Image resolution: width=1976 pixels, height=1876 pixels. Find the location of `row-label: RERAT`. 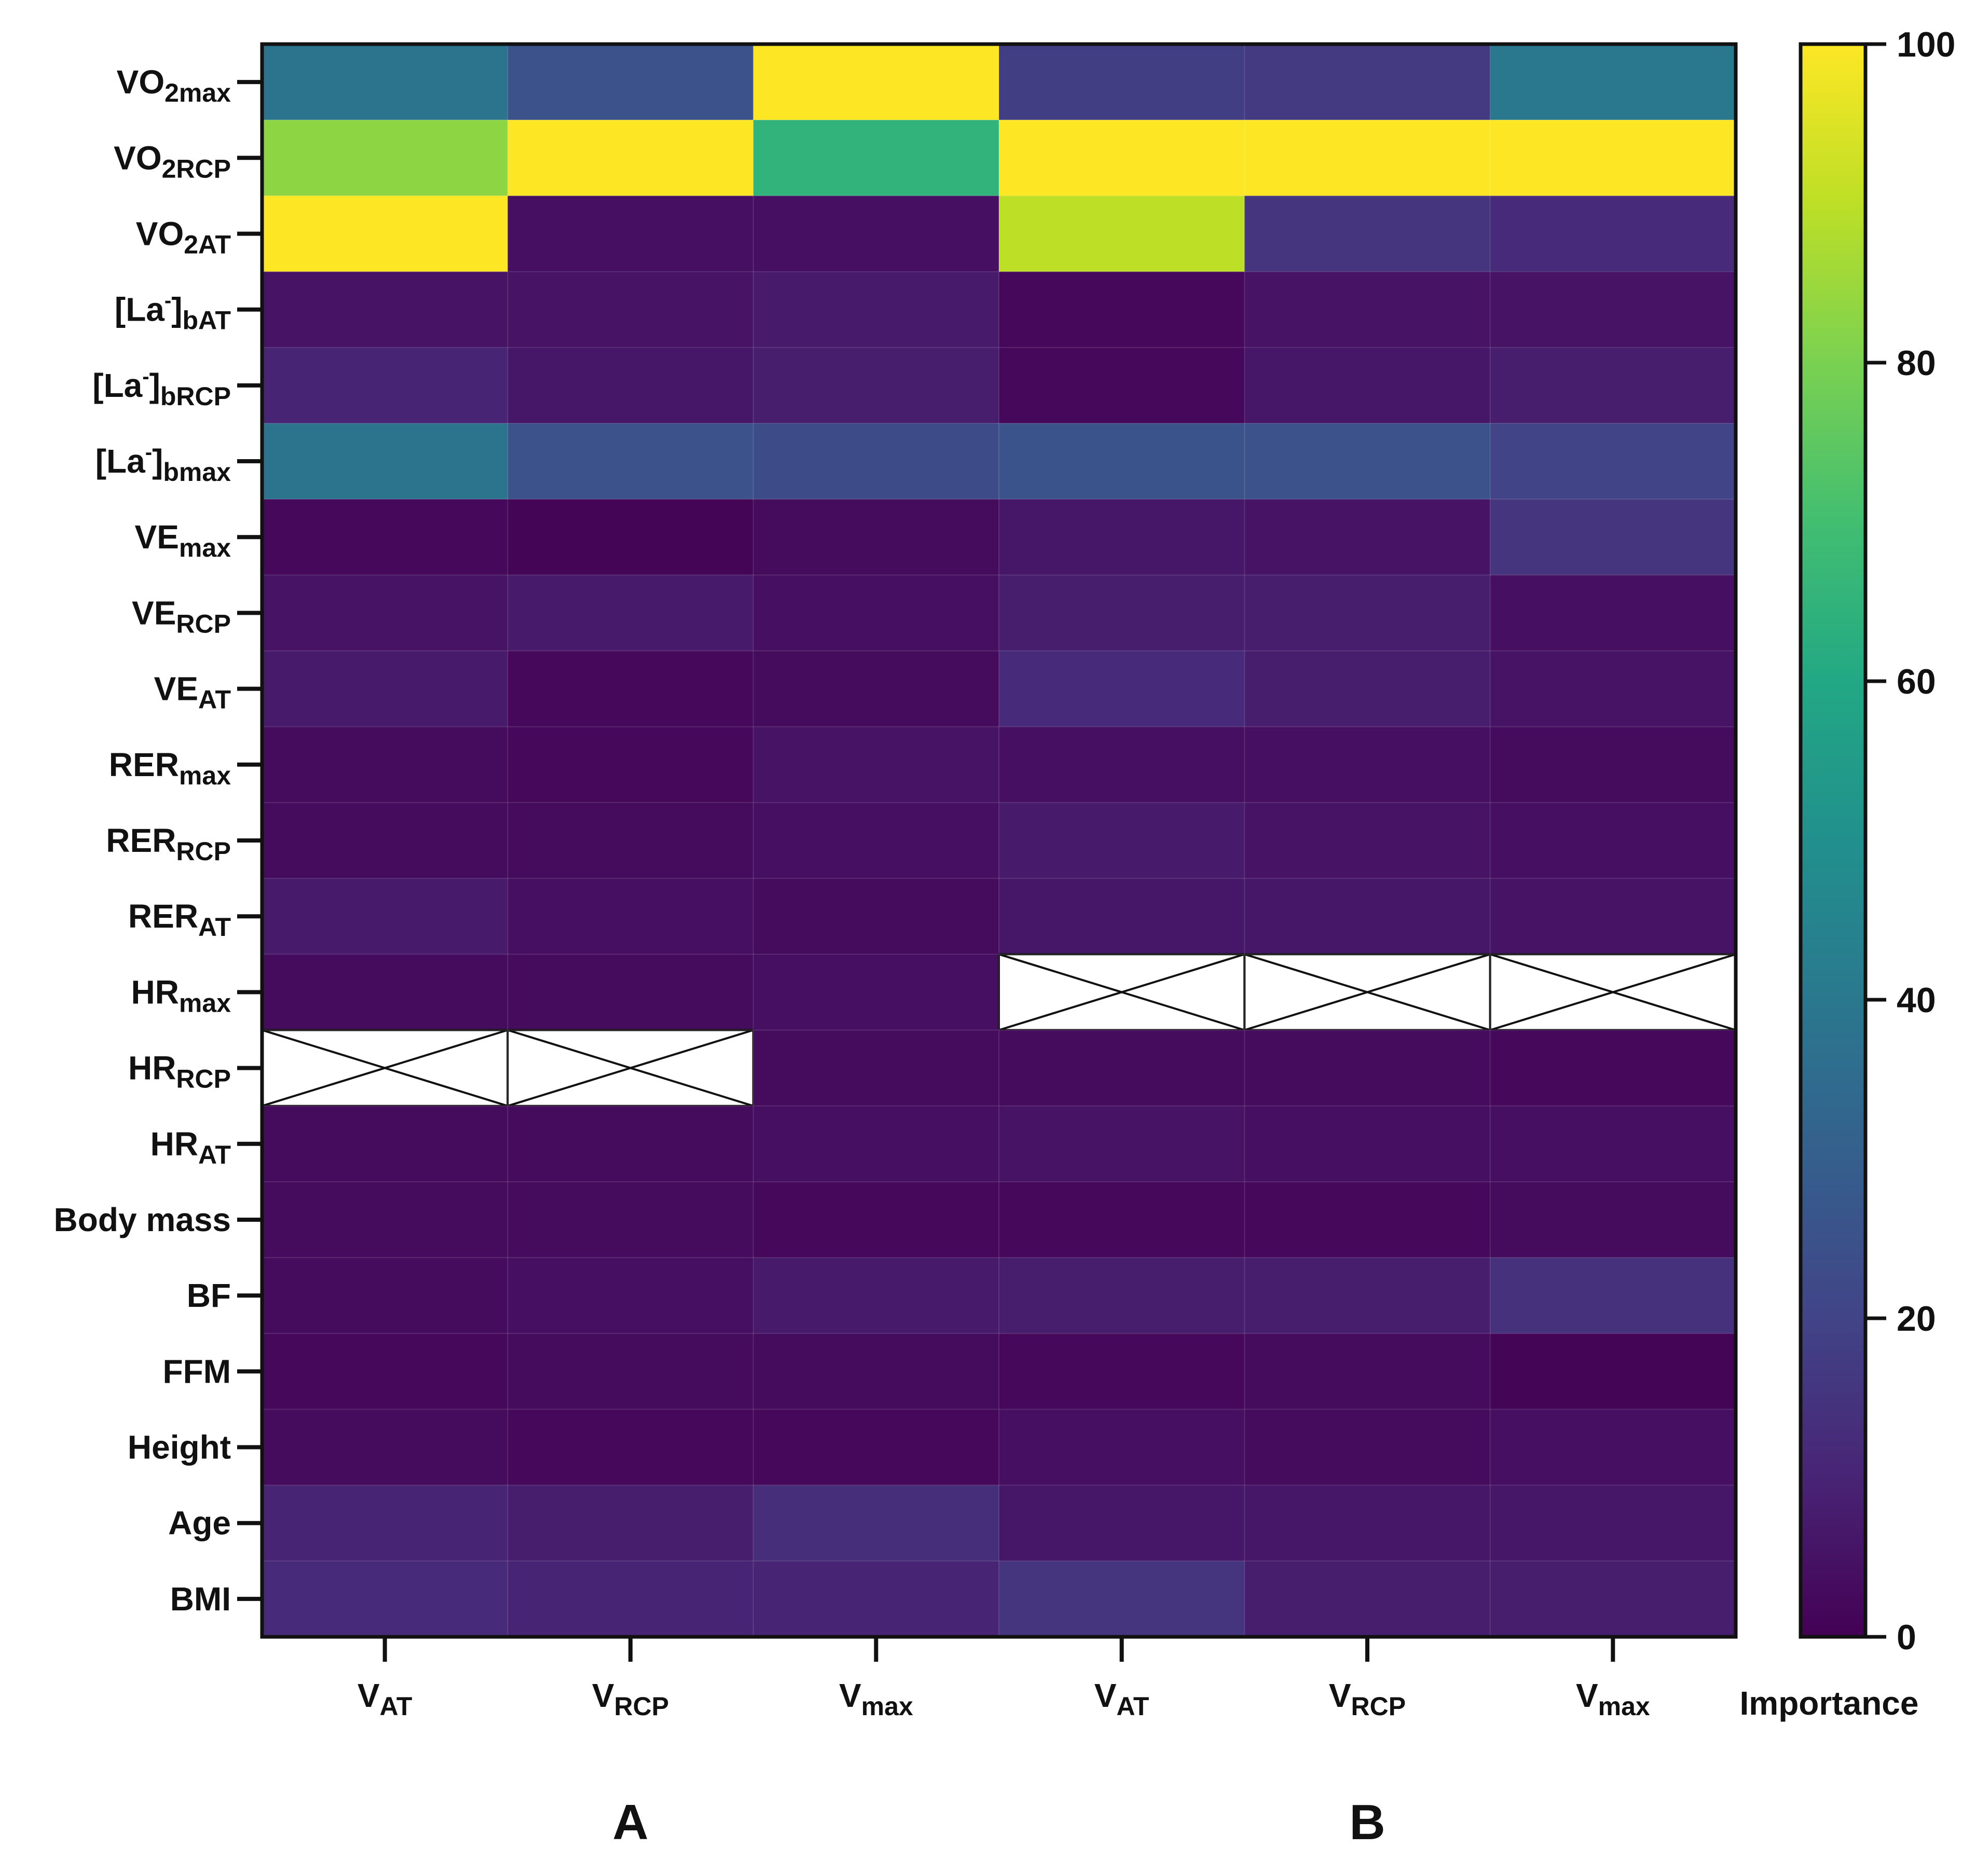

row-label: RERAT is located at coordinates (179, 920).